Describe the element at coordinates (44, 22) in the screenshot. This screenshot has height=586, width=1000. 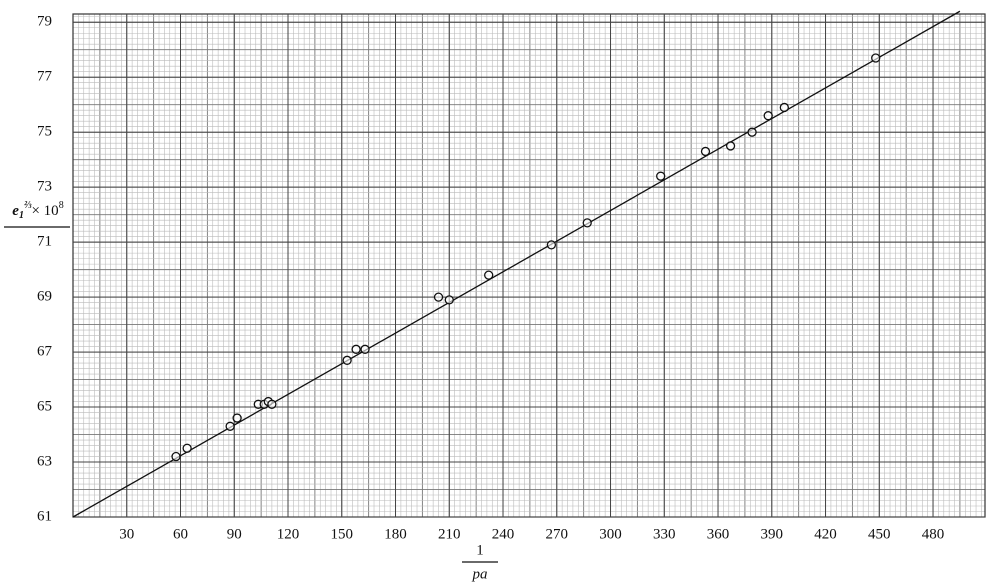
I see `y-tick-label: 79` at that location.